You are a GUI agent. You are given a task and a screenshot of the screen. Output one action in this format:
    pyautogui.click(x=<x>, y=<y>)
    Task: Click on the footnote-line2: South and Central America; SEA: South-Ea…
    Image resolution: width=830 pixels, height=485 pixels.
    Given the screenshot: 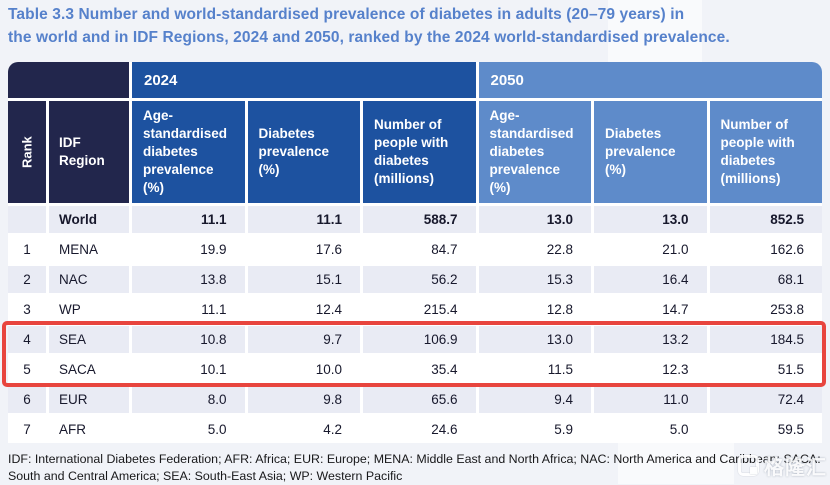 What is the action you would take?
    pyautogui.click(x=205, y=476)
    